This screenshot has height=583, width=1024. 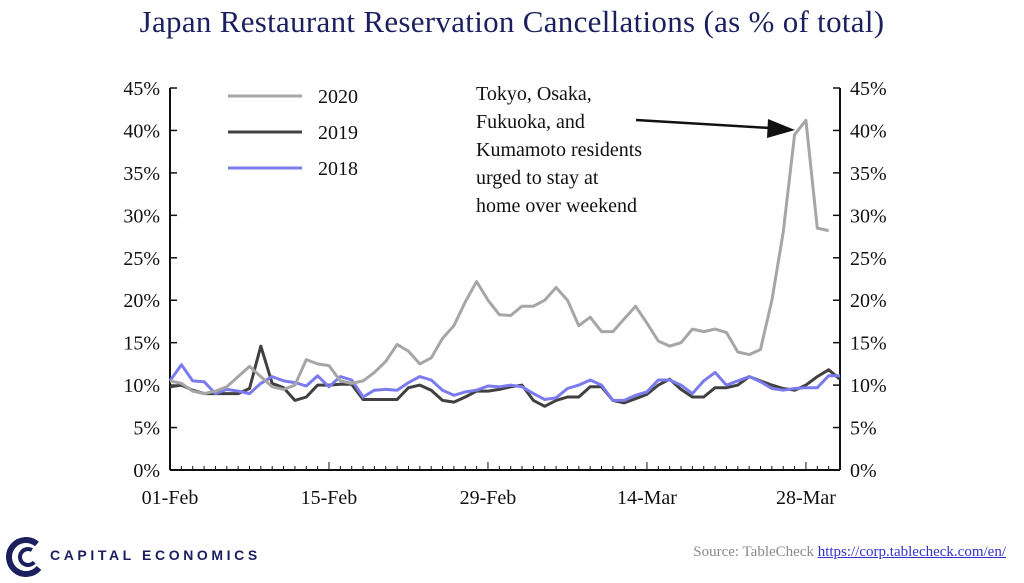 I want to click on y-tick-label-left: 15%, so click(x=141, y=344).